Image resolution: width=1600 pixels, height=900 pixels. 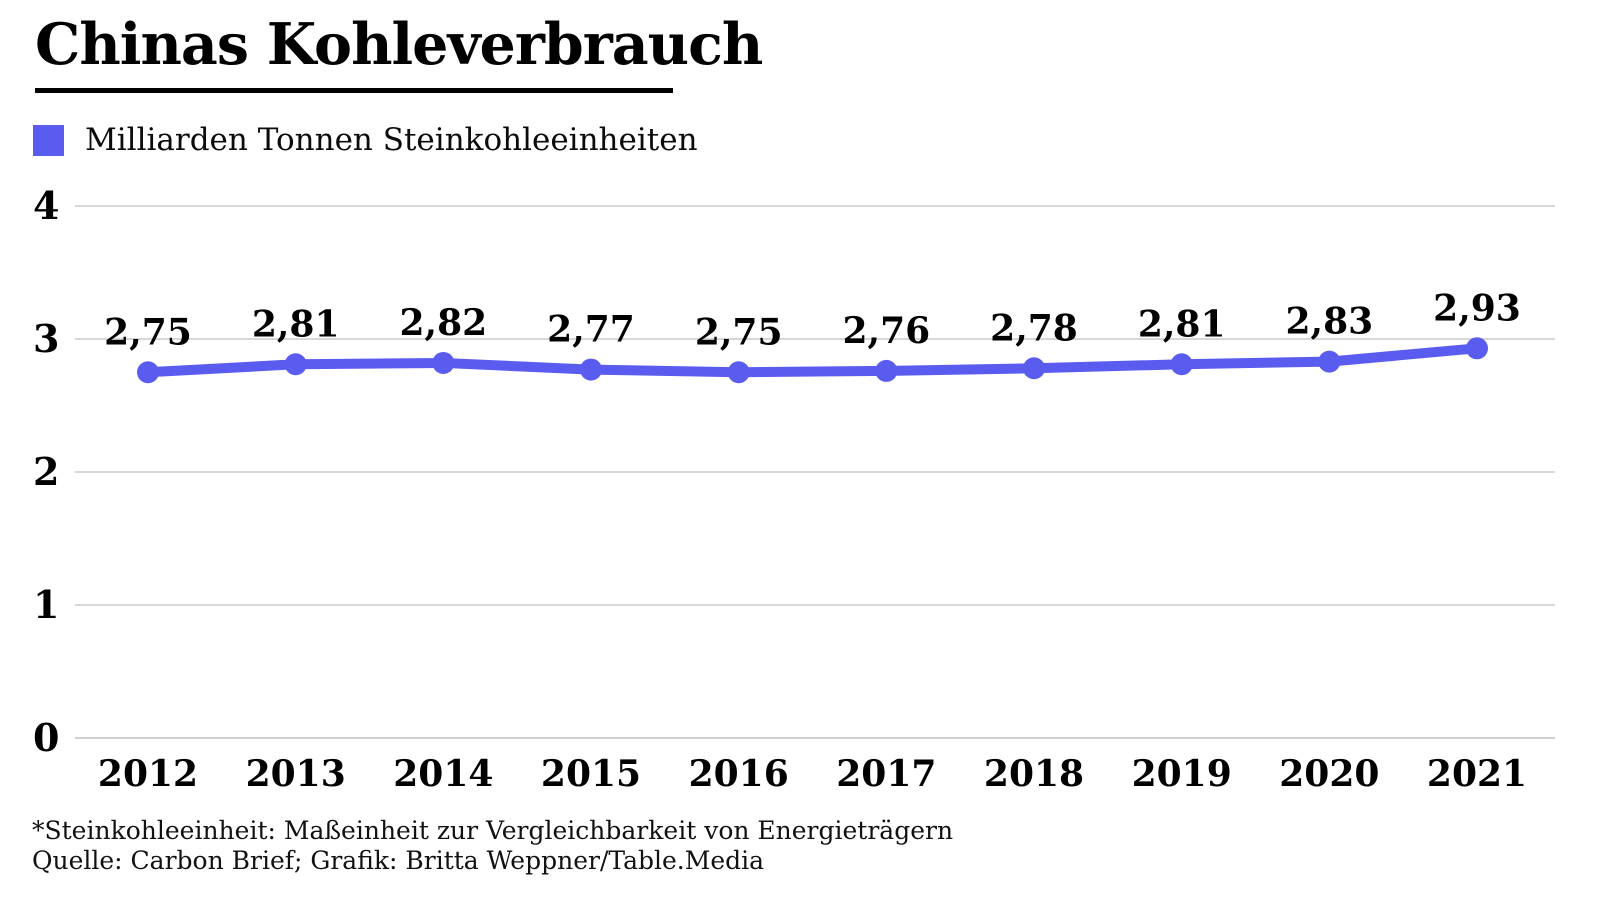 What do you see at coordinates (591, 330) in the screenshot?
I see `data-point-label: 2,77` at bounding box center [591, 330].